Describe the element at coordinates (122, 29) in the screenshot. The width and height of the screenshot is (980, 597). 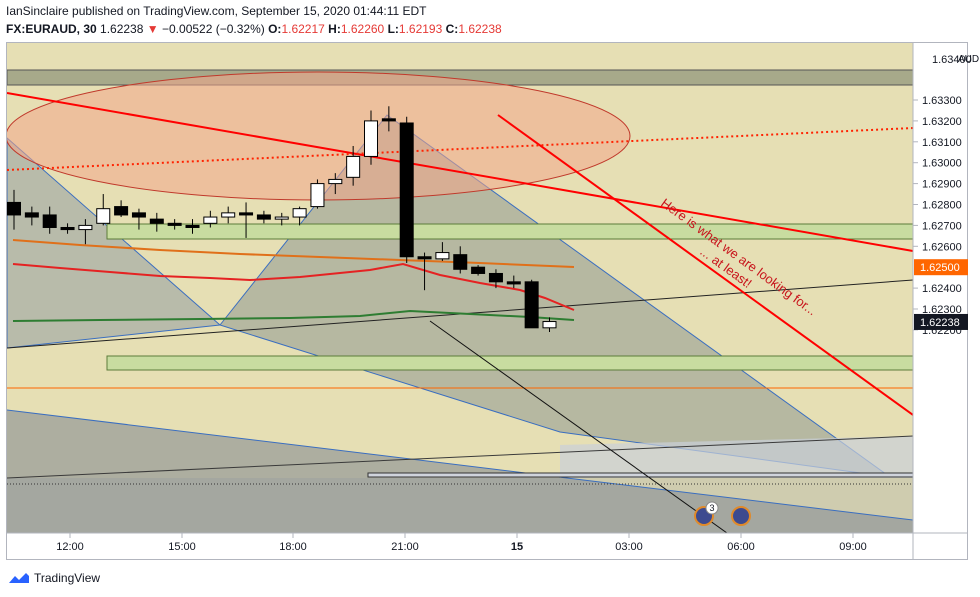
I see `last-price: 1.62238` at that location.